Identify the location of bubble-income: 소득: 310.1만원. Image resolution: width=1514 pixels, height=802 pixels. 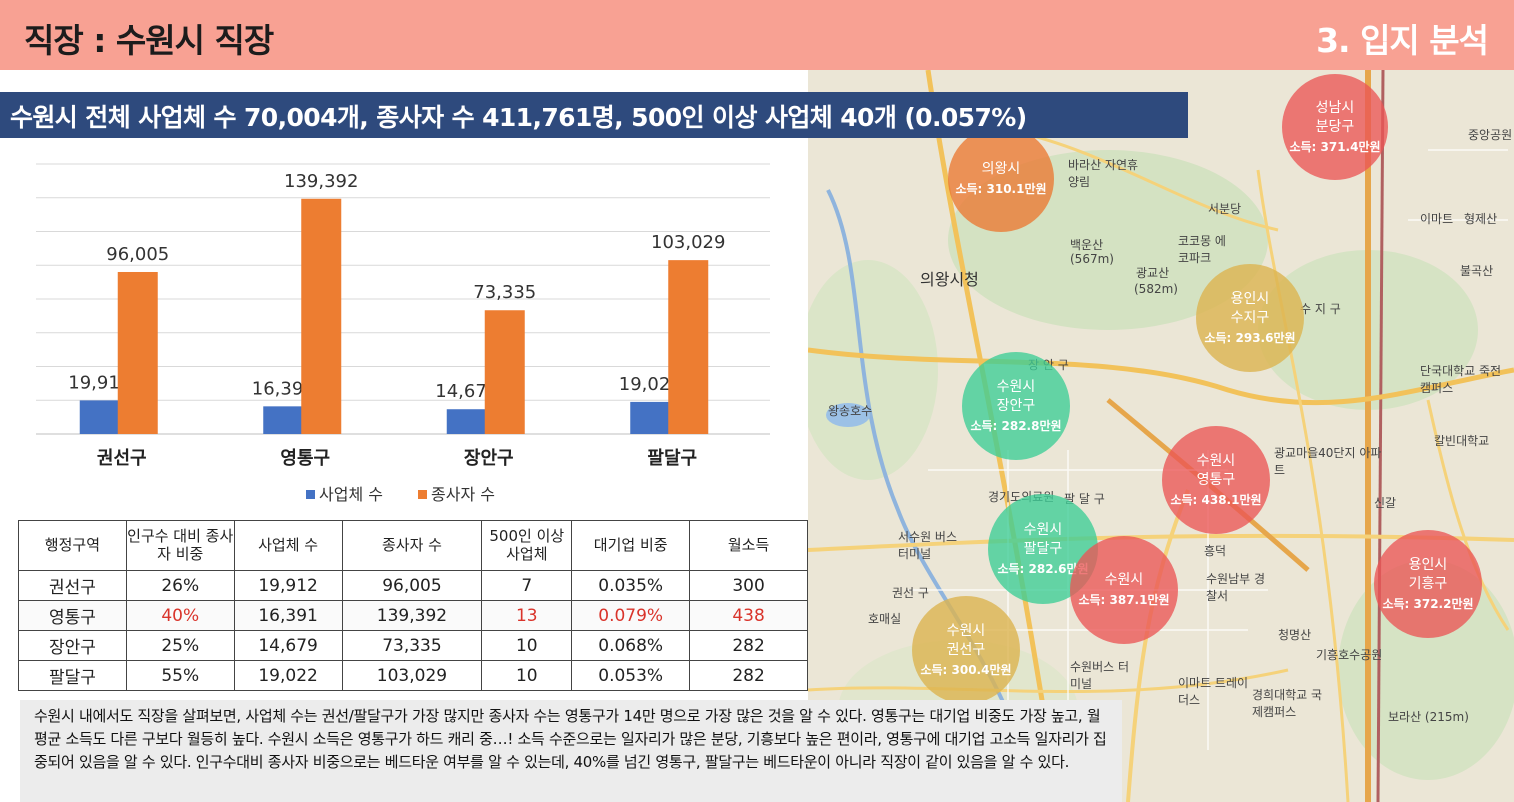
(1001, 189).